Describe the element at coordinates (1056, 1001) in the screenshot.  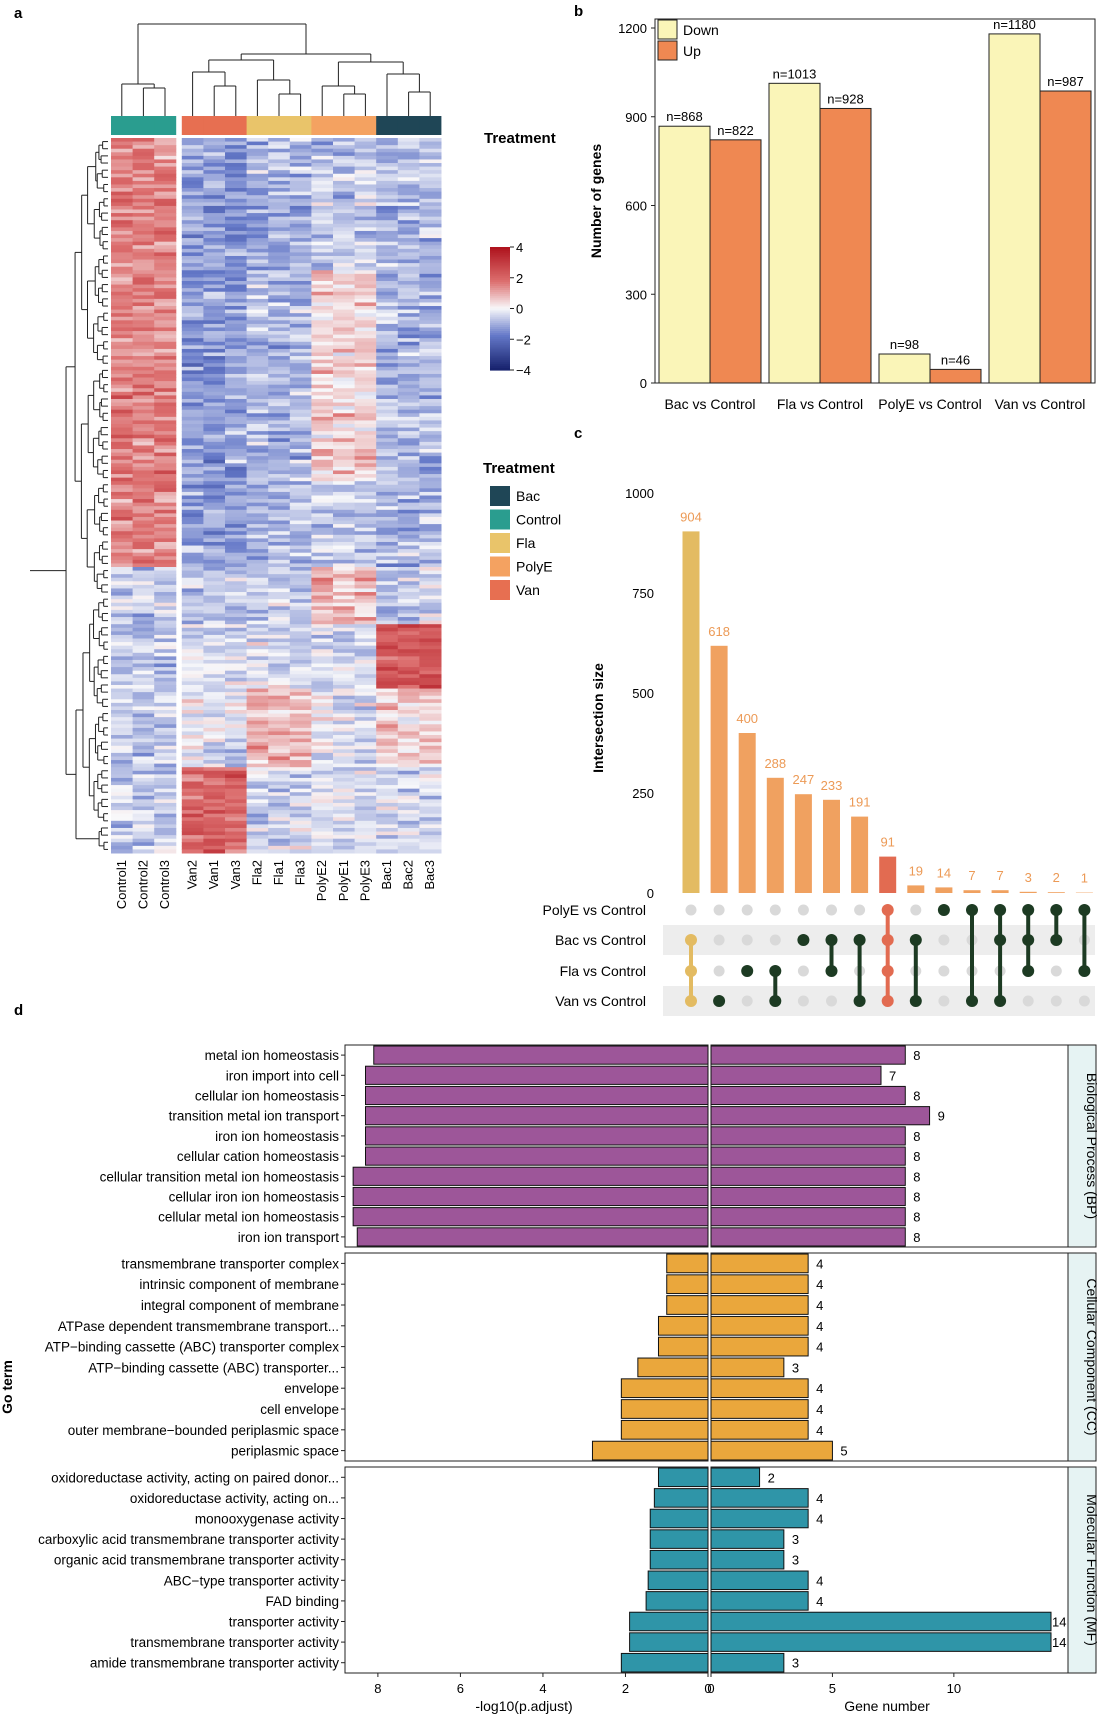
I see `matrix-dot-inactive` at that location.